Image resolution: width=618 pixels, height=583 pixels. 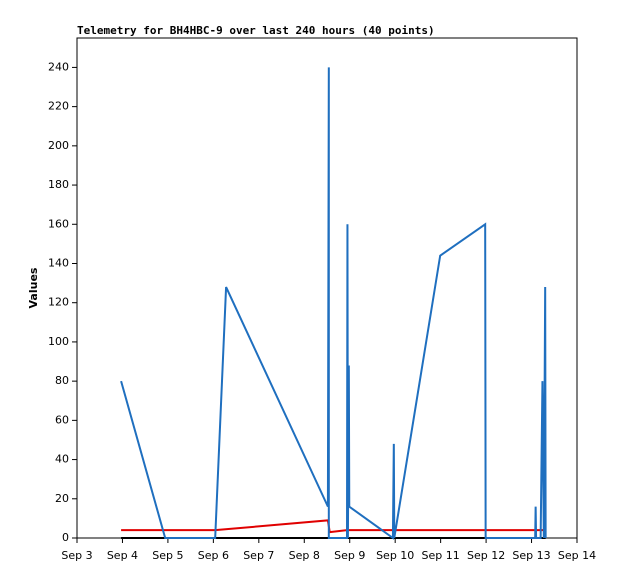 I want to click on x-tick-label: Sep 14, so click(x=577, y=555).